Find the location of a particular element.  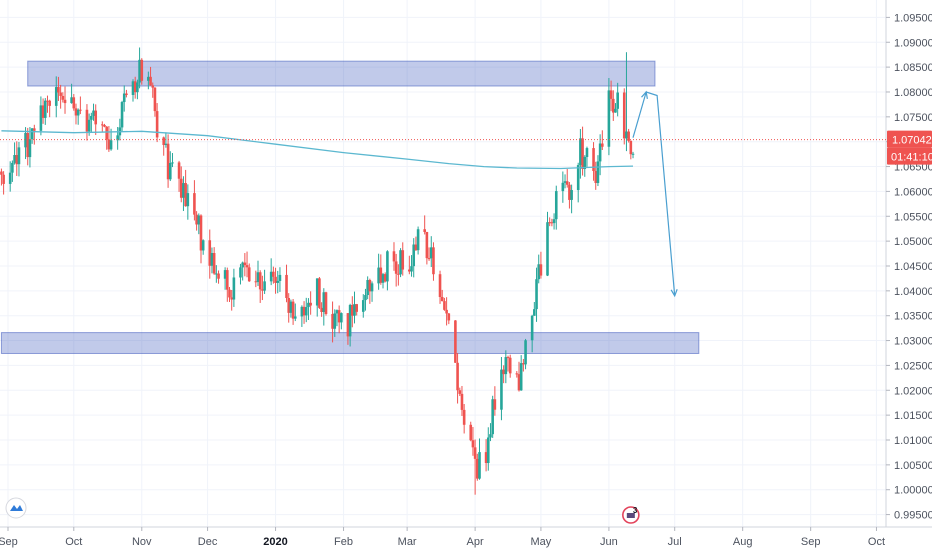

price-tick-label: 0.99500 is located at coordinates (913, 516).